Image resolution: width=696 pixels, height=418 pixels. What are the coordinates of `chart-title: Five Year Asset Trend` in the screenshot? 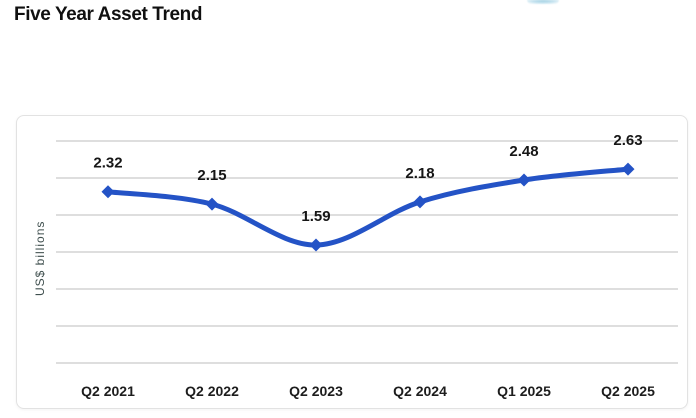 It's located at (108, 14).